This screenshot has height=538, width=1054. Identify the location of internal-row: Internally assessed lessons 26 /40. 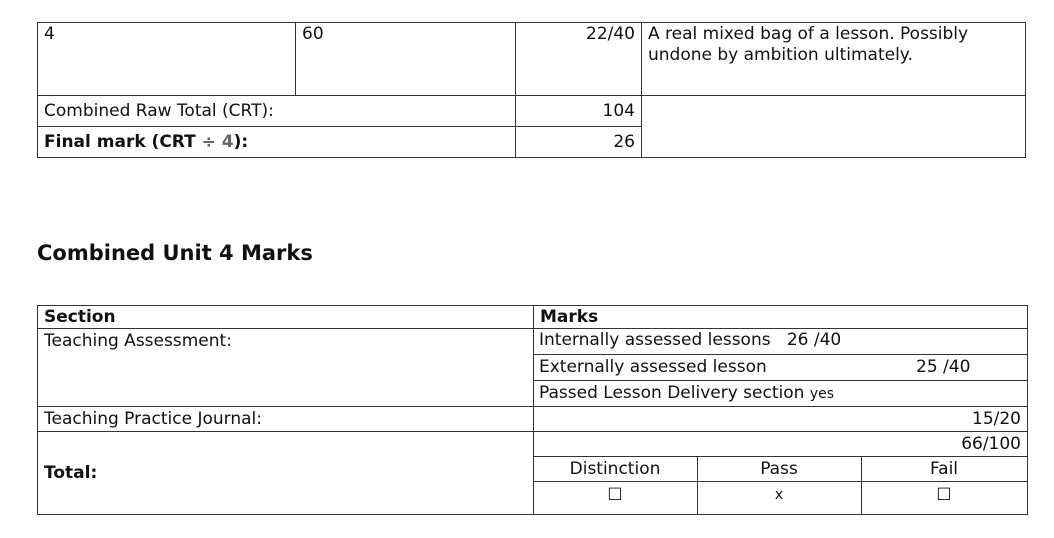
(780, 340).